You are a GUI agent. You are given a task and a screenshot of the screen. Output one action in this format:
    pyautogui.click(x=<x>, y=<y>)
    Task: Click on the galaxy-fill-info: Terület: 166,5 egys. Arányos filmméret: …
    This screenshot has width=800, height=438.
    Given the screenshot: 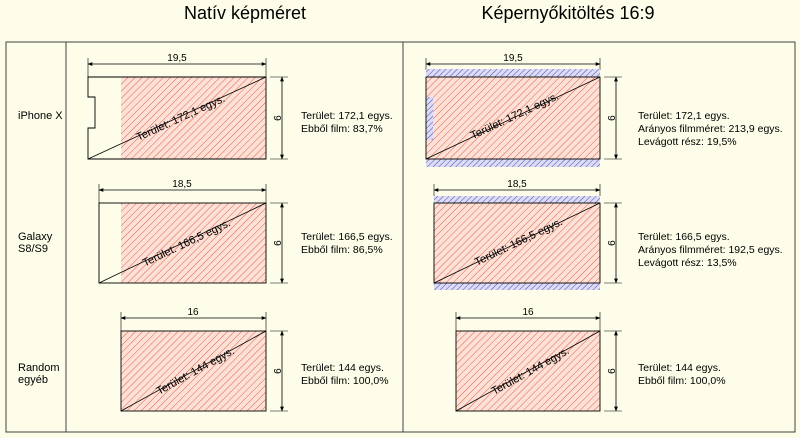 What is the action you would take?
    pyautogui.click(x=712, y=250)
    